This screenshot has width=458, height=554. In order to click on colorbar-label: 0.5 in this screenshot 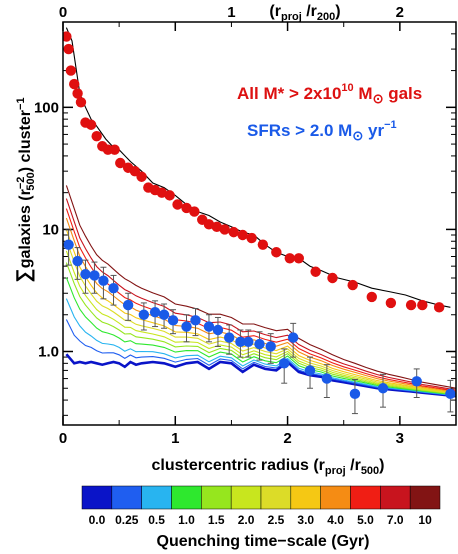, I will do `click(156, 520)`.